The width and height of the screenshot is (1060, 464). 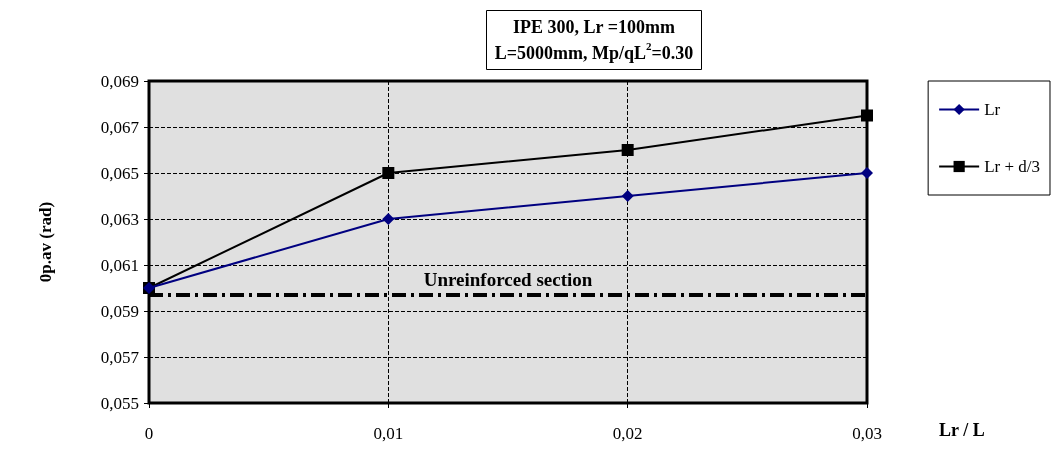 What do you see at coordinates (119, 173) in the screenshot?
I see `y-tick-label: 0,065` at bounding box center [119, 173].